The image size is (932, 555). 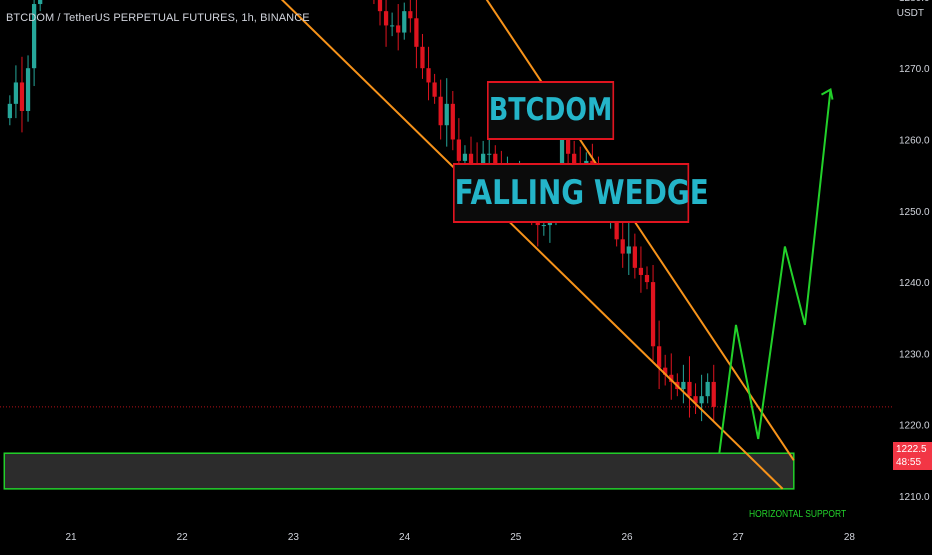 I want to click on bar-countdown: 48:55, so click(x=909, y=462).